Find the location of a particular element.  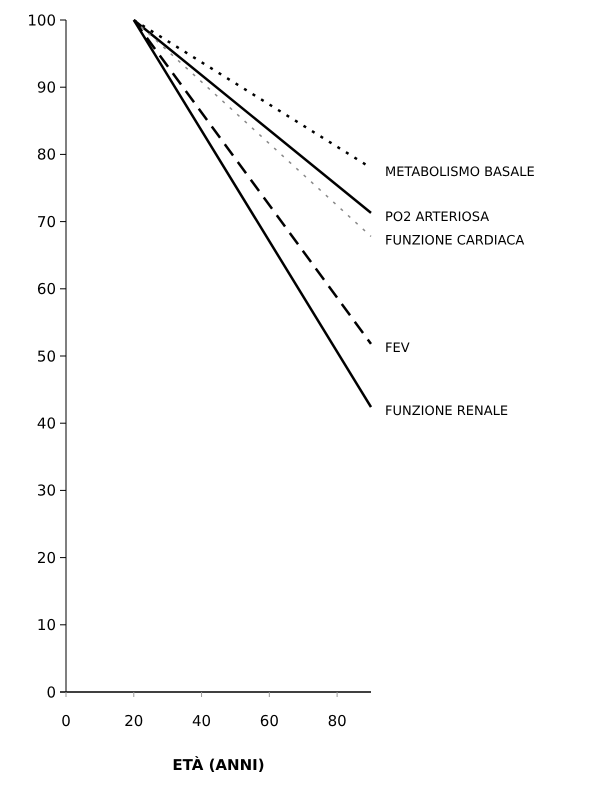

x-tick-label: 60 is located at coordinates (269, 721).